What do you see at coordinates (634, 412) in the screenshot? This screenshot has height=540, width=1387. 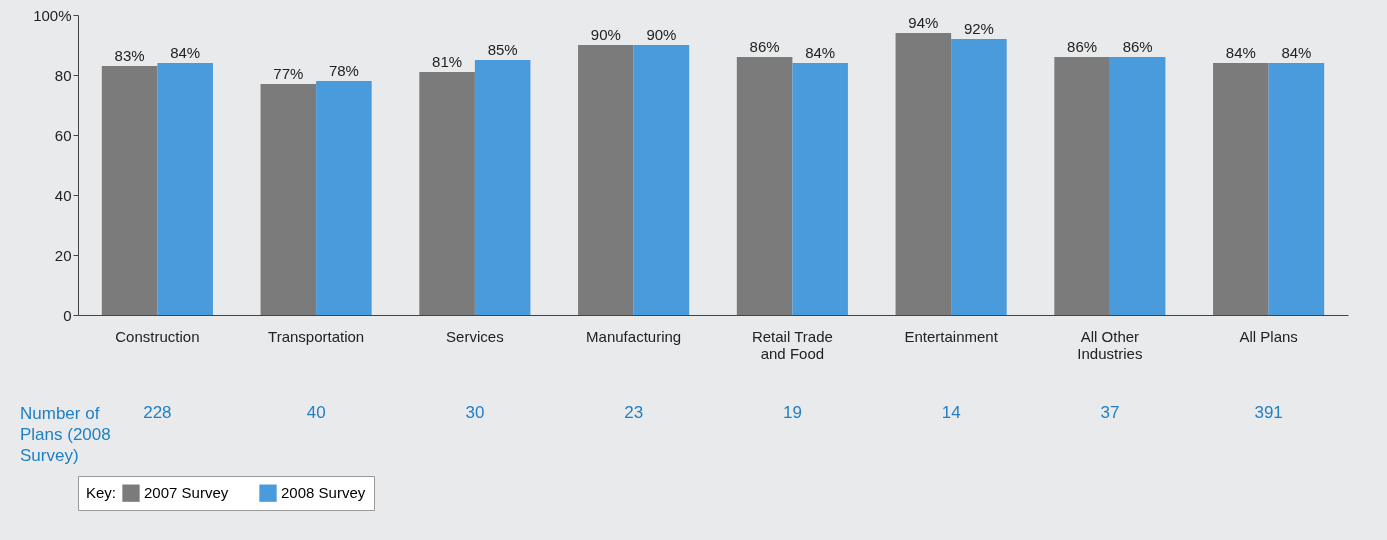 I see `text: 23` at bounding box center [634, 412].